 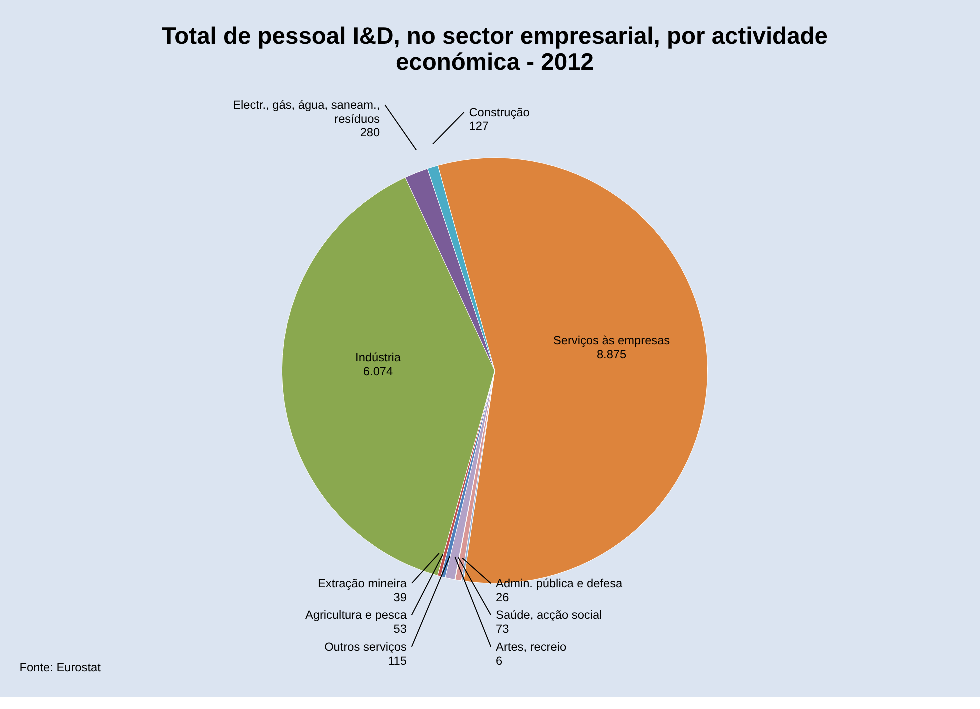 I want to click on data-label: 115, so click(x=398, y=661).